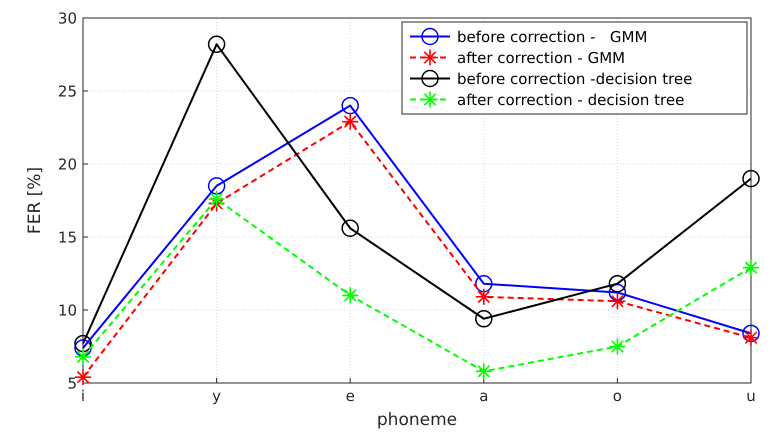 This screenshot has width=781, height=441. I want to click on legend-label: before correction -decision tree, so click(574, 79).